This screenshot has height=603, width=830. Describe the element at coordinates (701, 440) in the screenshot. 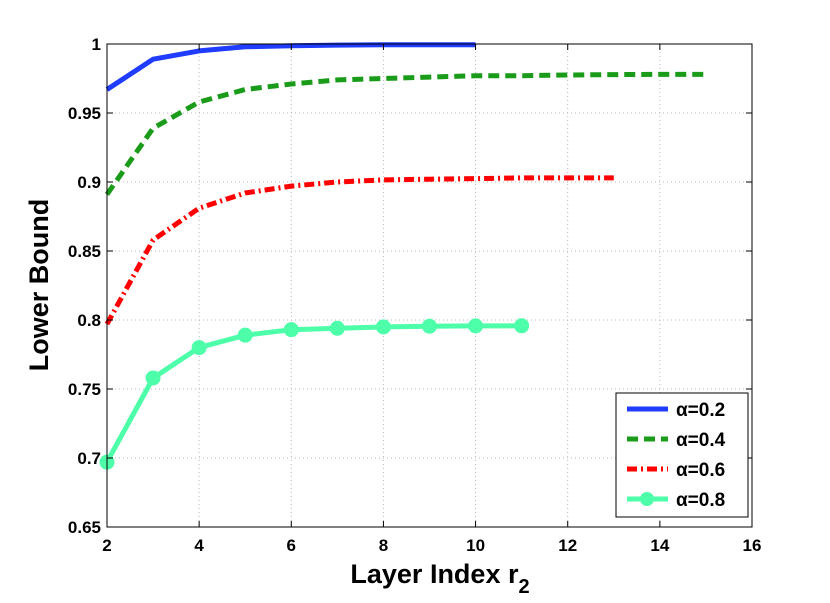

I see `legend-label: α=0.4` at that location.